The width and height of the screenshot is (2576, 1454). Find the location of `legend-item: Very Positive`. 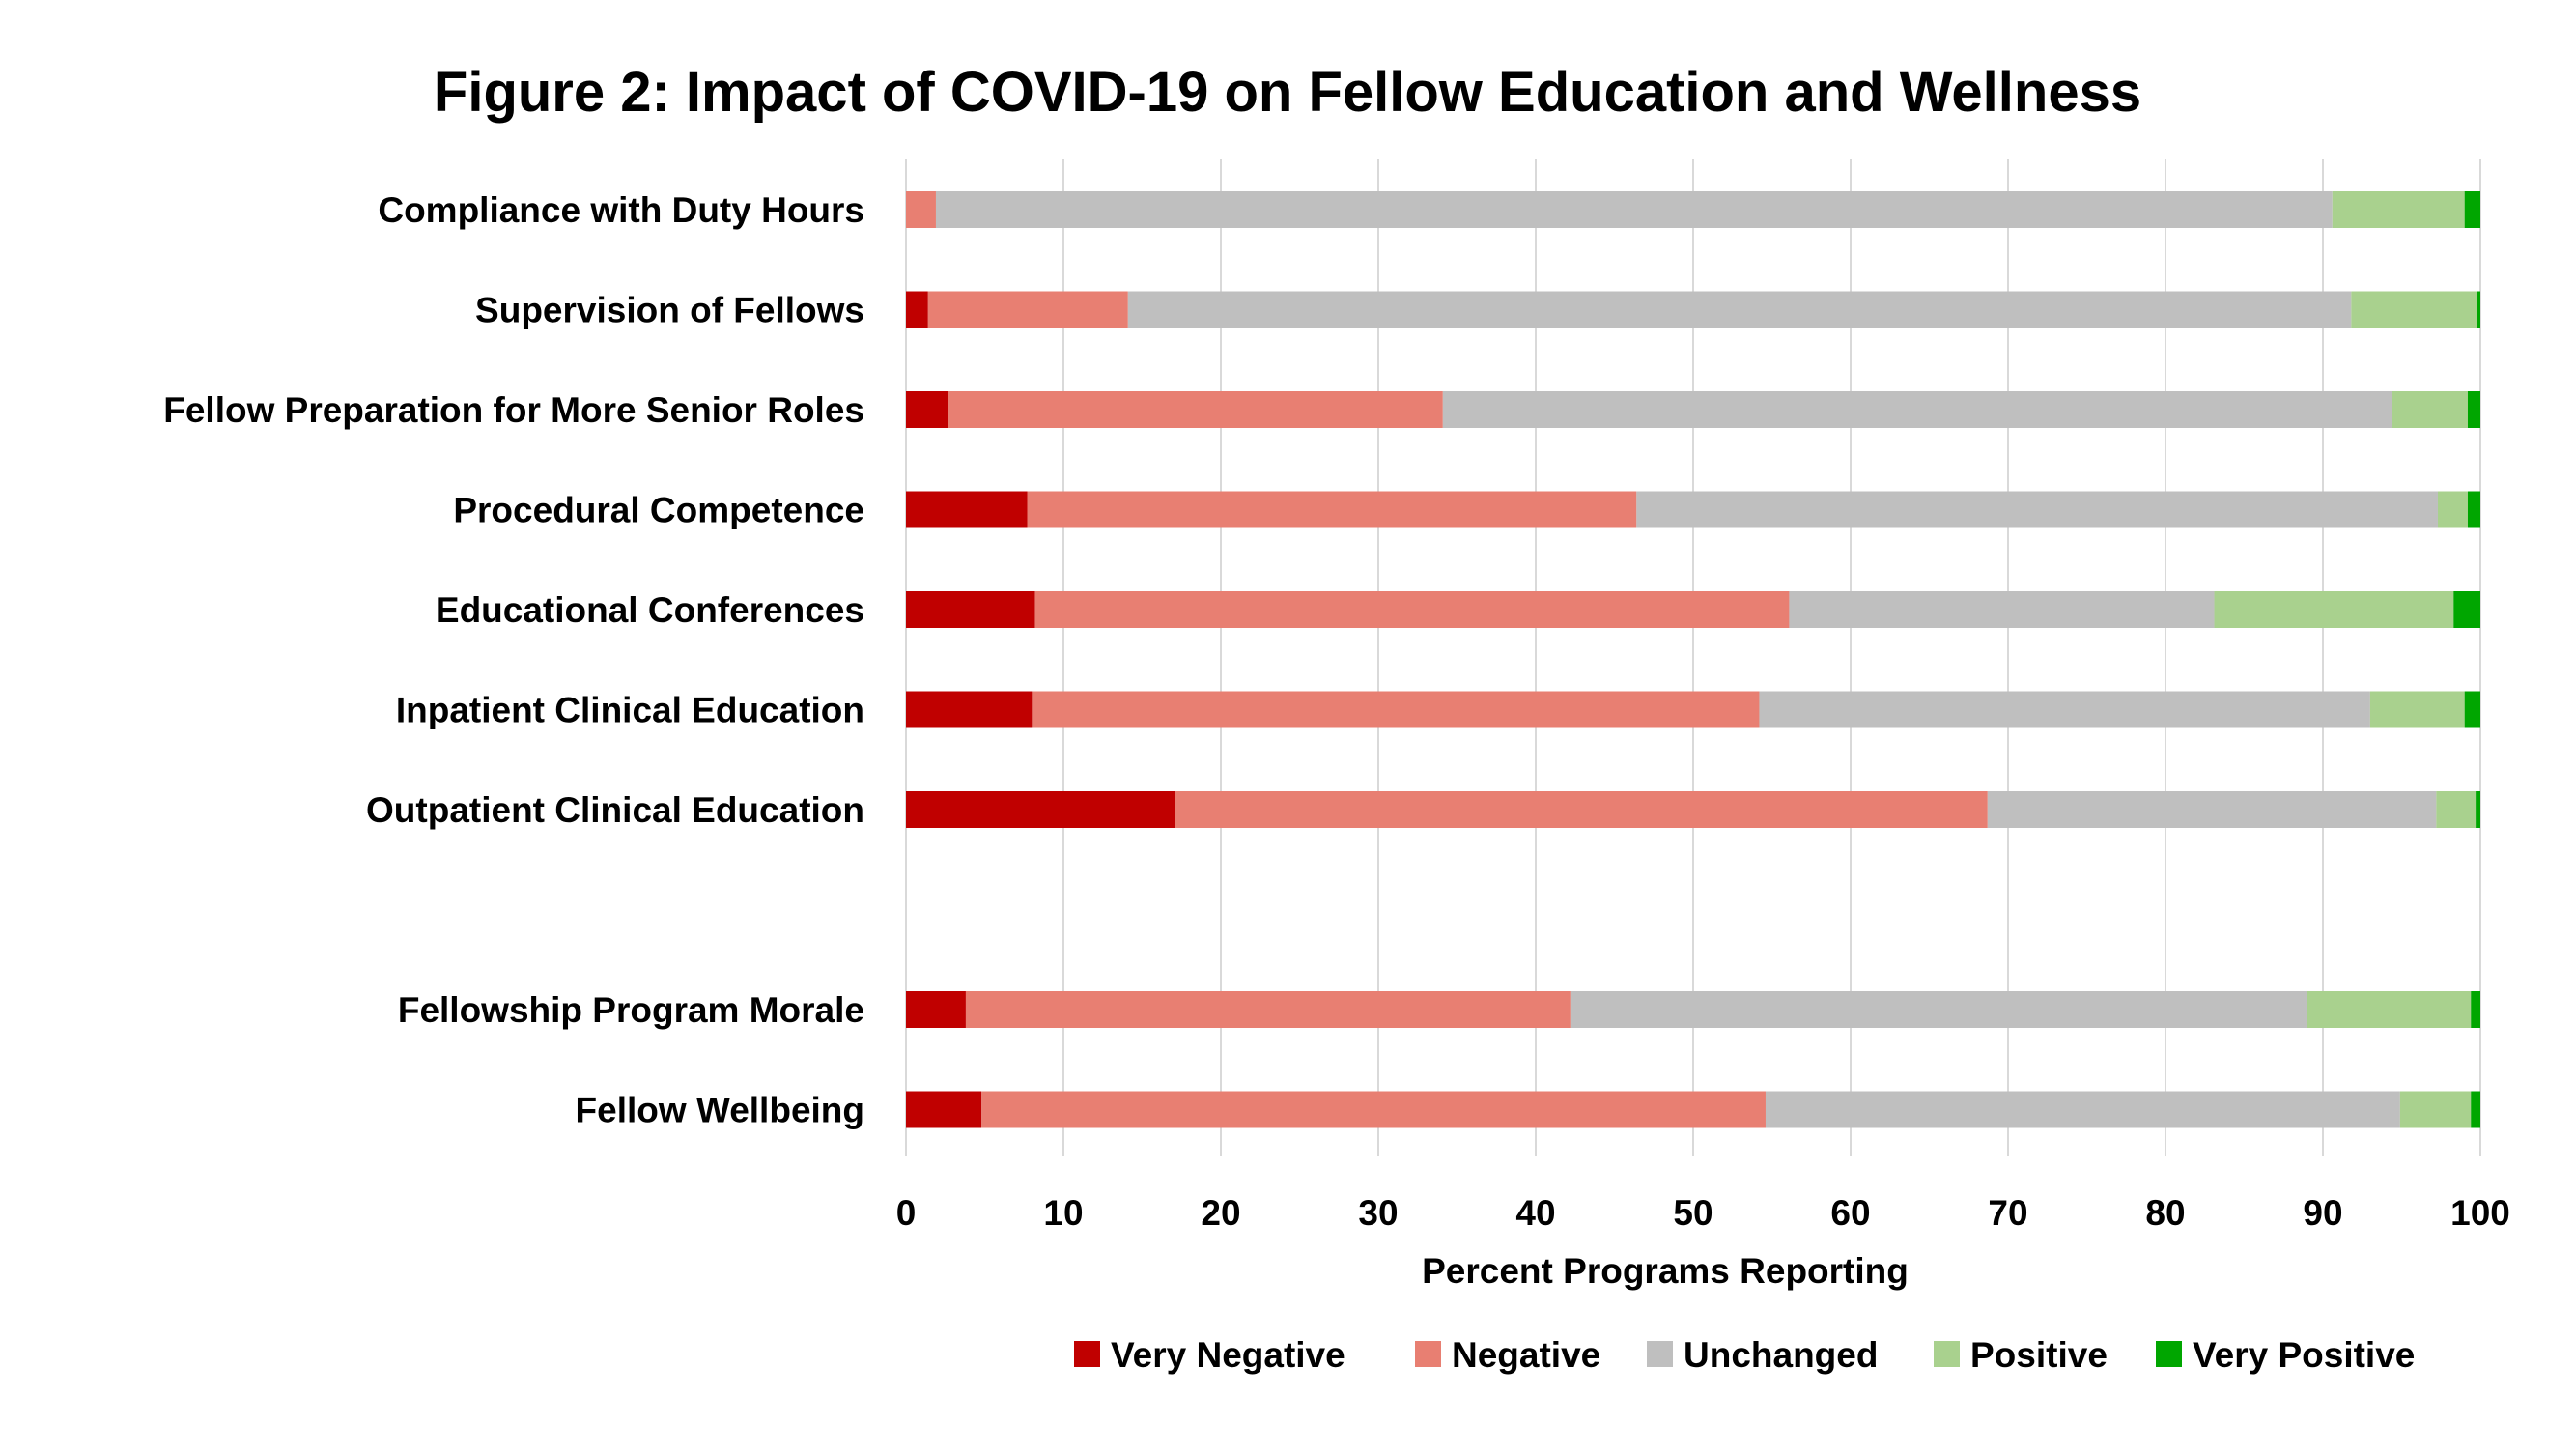

legend-item: Very Positive is located at coordinates (2285, 1355).